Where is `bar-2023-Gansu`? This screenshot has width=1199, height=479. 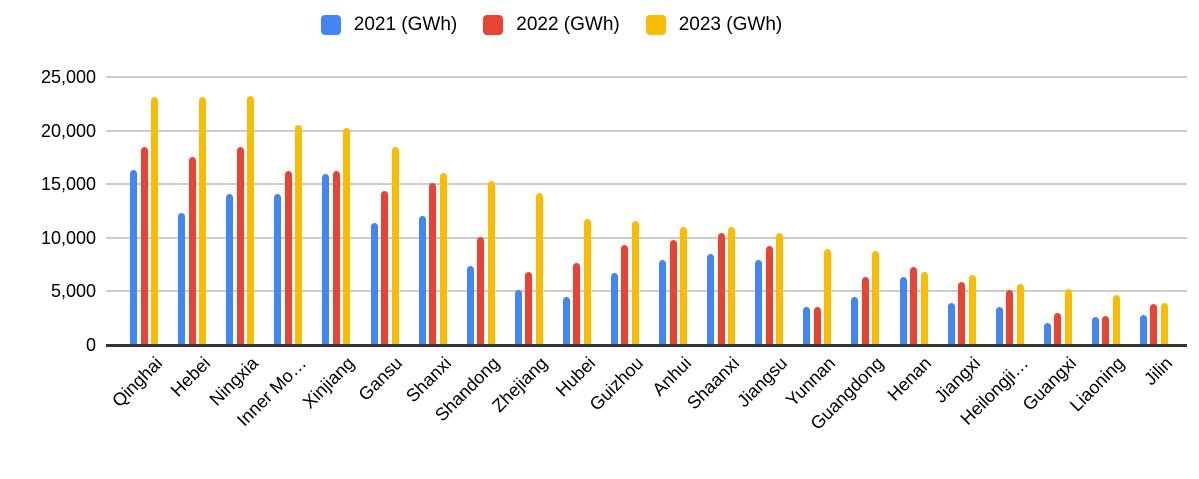
bar-2023-Gansu is located at coordinates (395, 246).